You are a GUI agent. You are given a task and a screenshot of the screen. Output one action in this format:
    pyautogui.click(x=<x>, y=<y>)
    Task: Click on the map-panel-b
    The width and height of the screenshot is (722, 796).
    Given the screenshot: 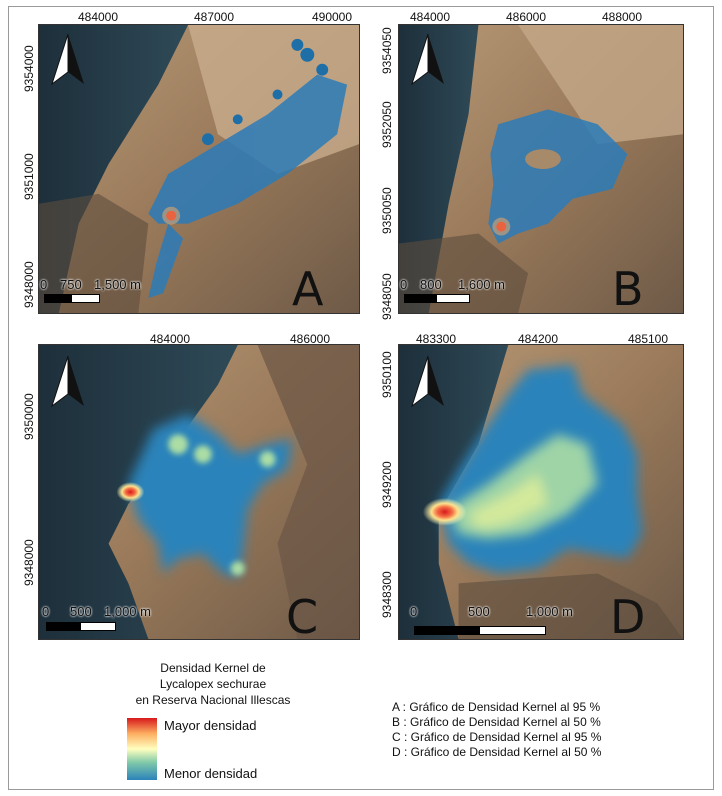 What is the action you would take?
    pyautogui.click(x=541, y=169)
    